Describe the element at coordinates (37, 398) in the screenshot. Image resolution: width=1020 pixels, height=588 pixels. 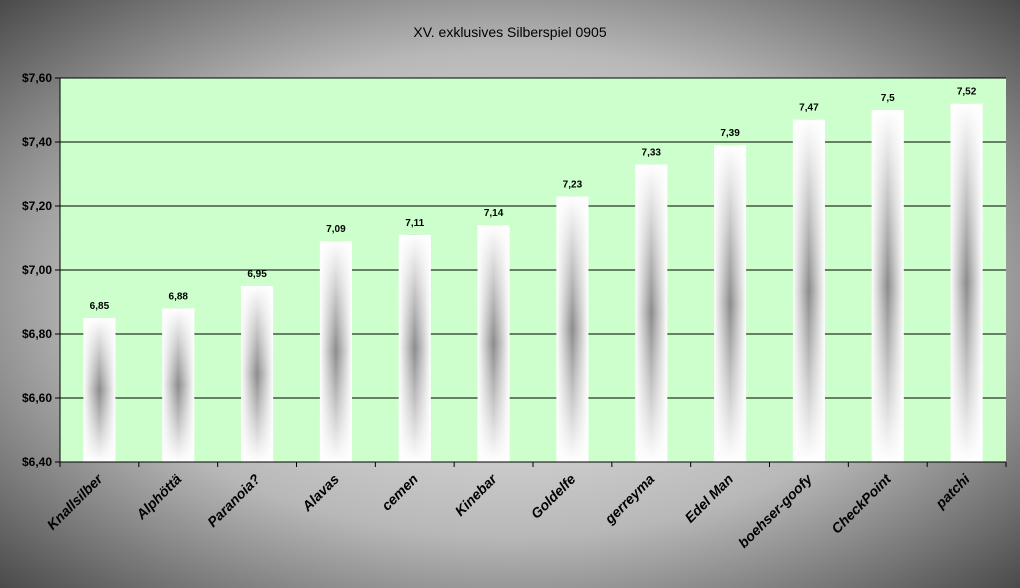
I see `y-tick-label: $6,60` at that location.